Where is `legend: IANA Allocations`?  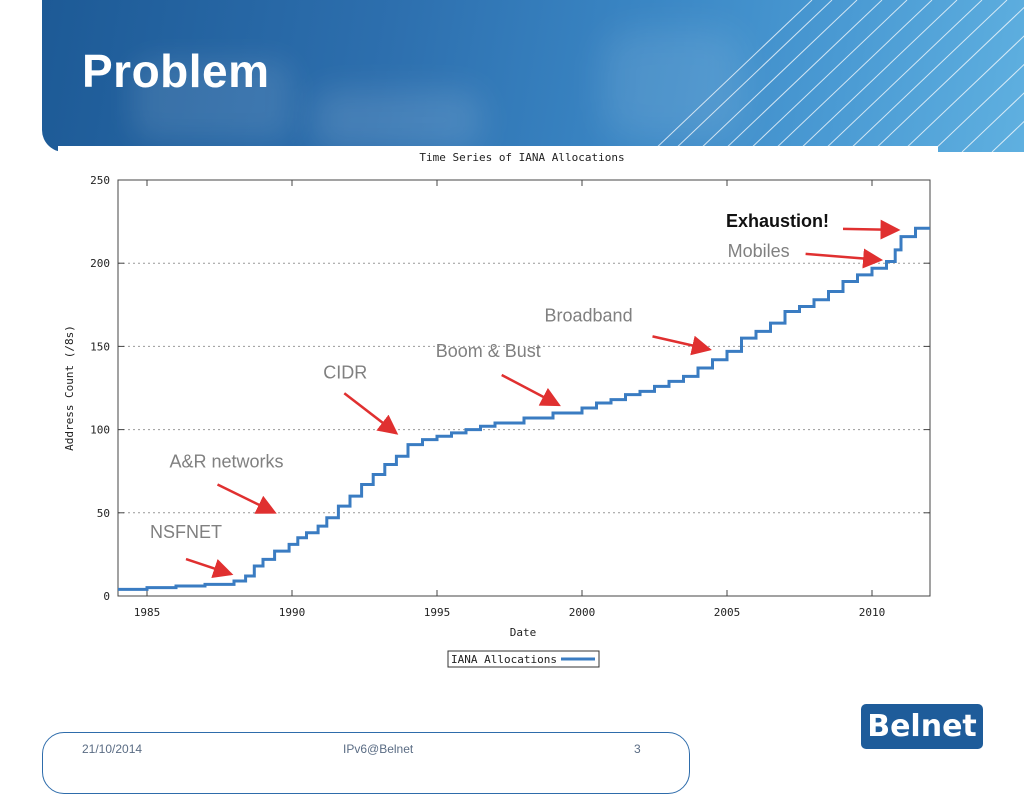
legend: IANA Allocations is located at coordinates (523, 659).